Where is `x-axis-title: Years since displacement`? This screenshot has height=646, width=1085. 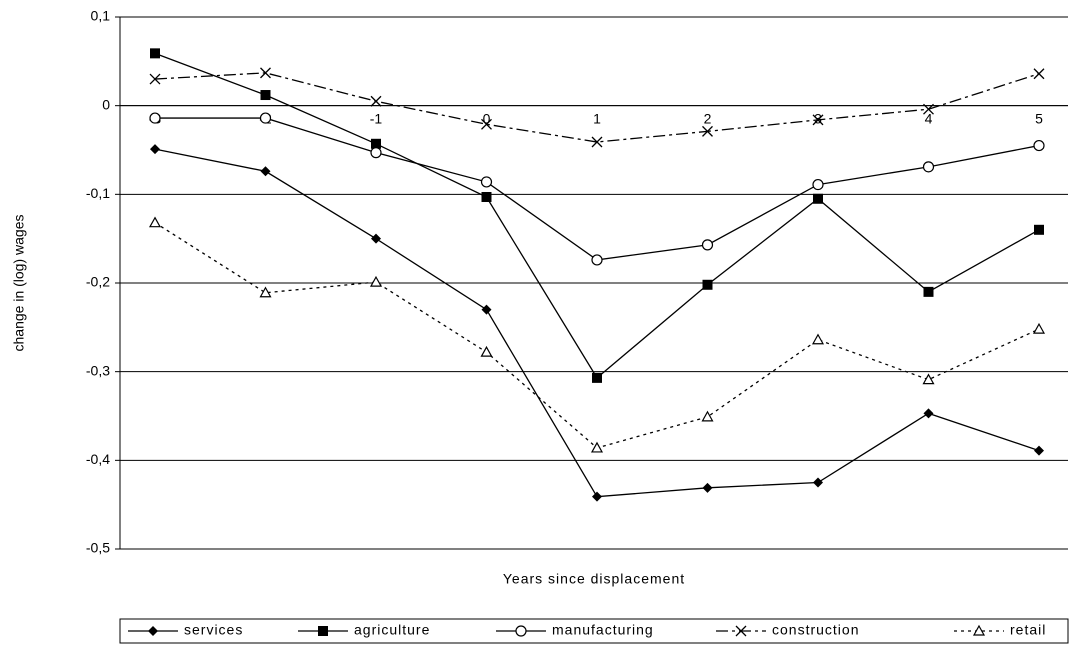 x-axis-title: Years since displacement is located at coordinates (594, 579).